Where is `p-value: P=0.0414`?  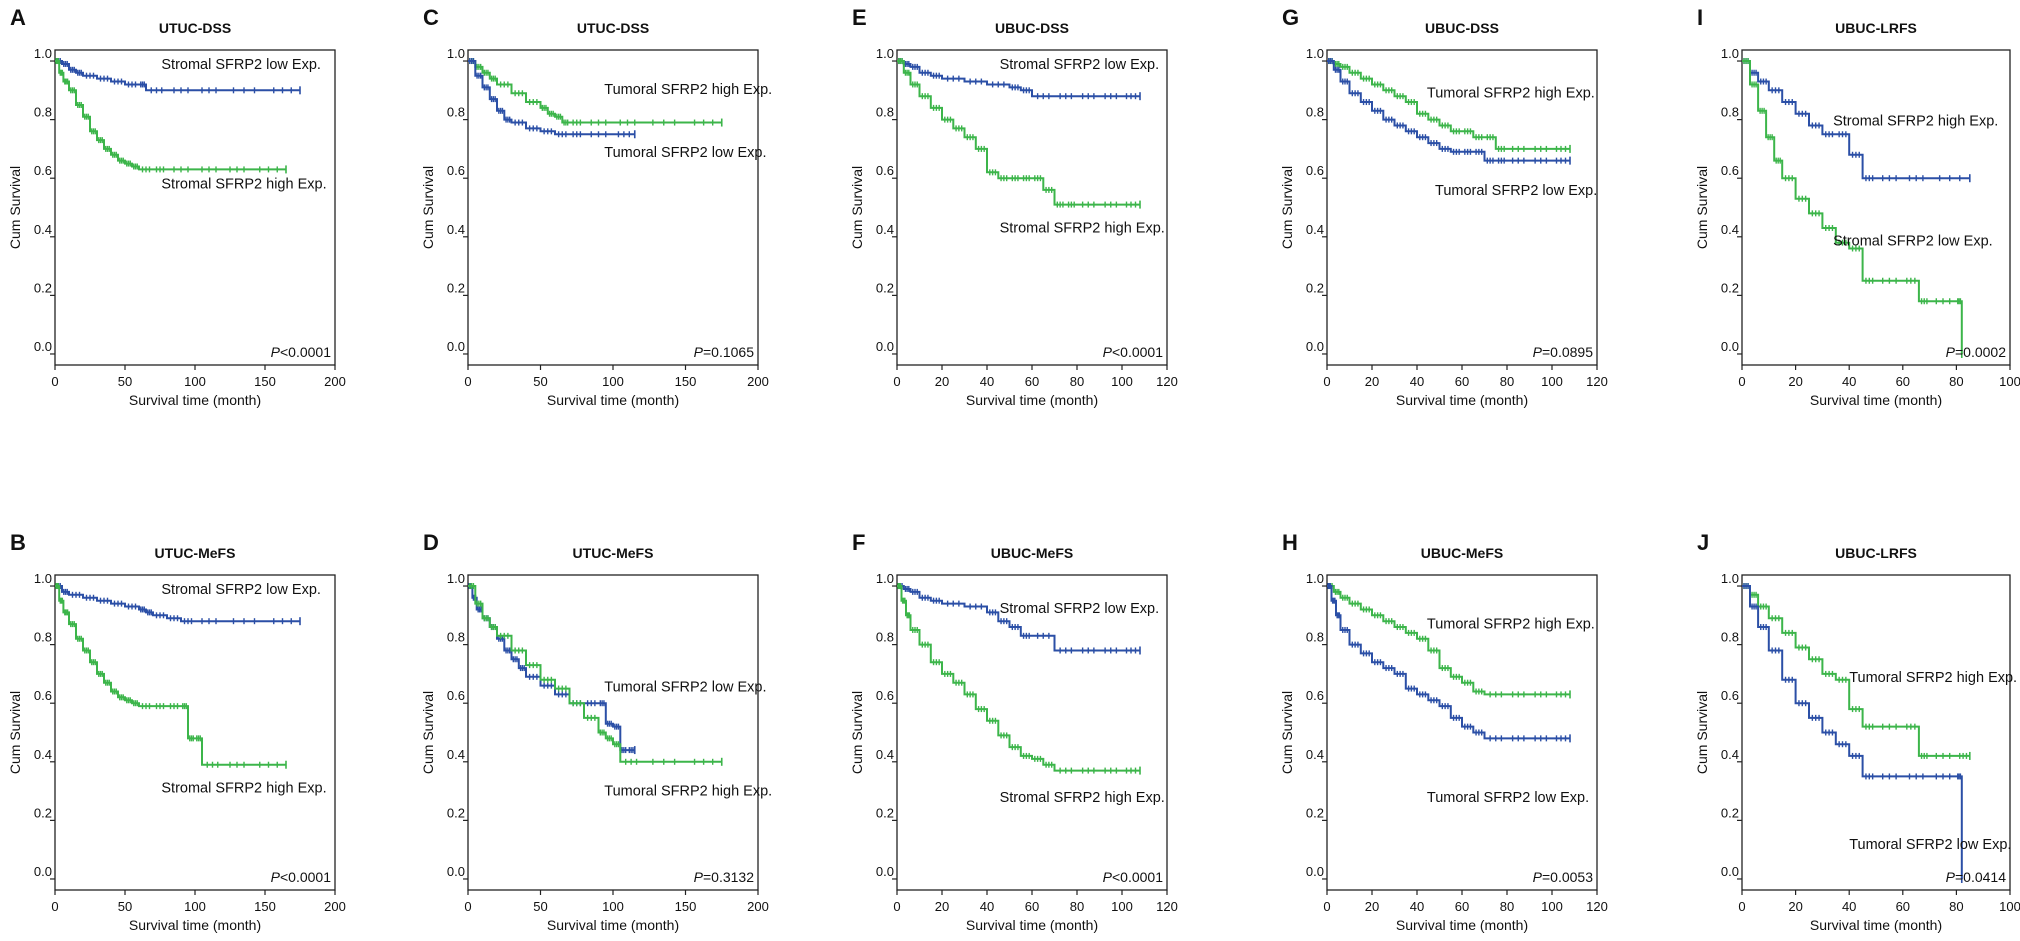 p-value: P=0.0414 is located at coordinates (1976, 877).